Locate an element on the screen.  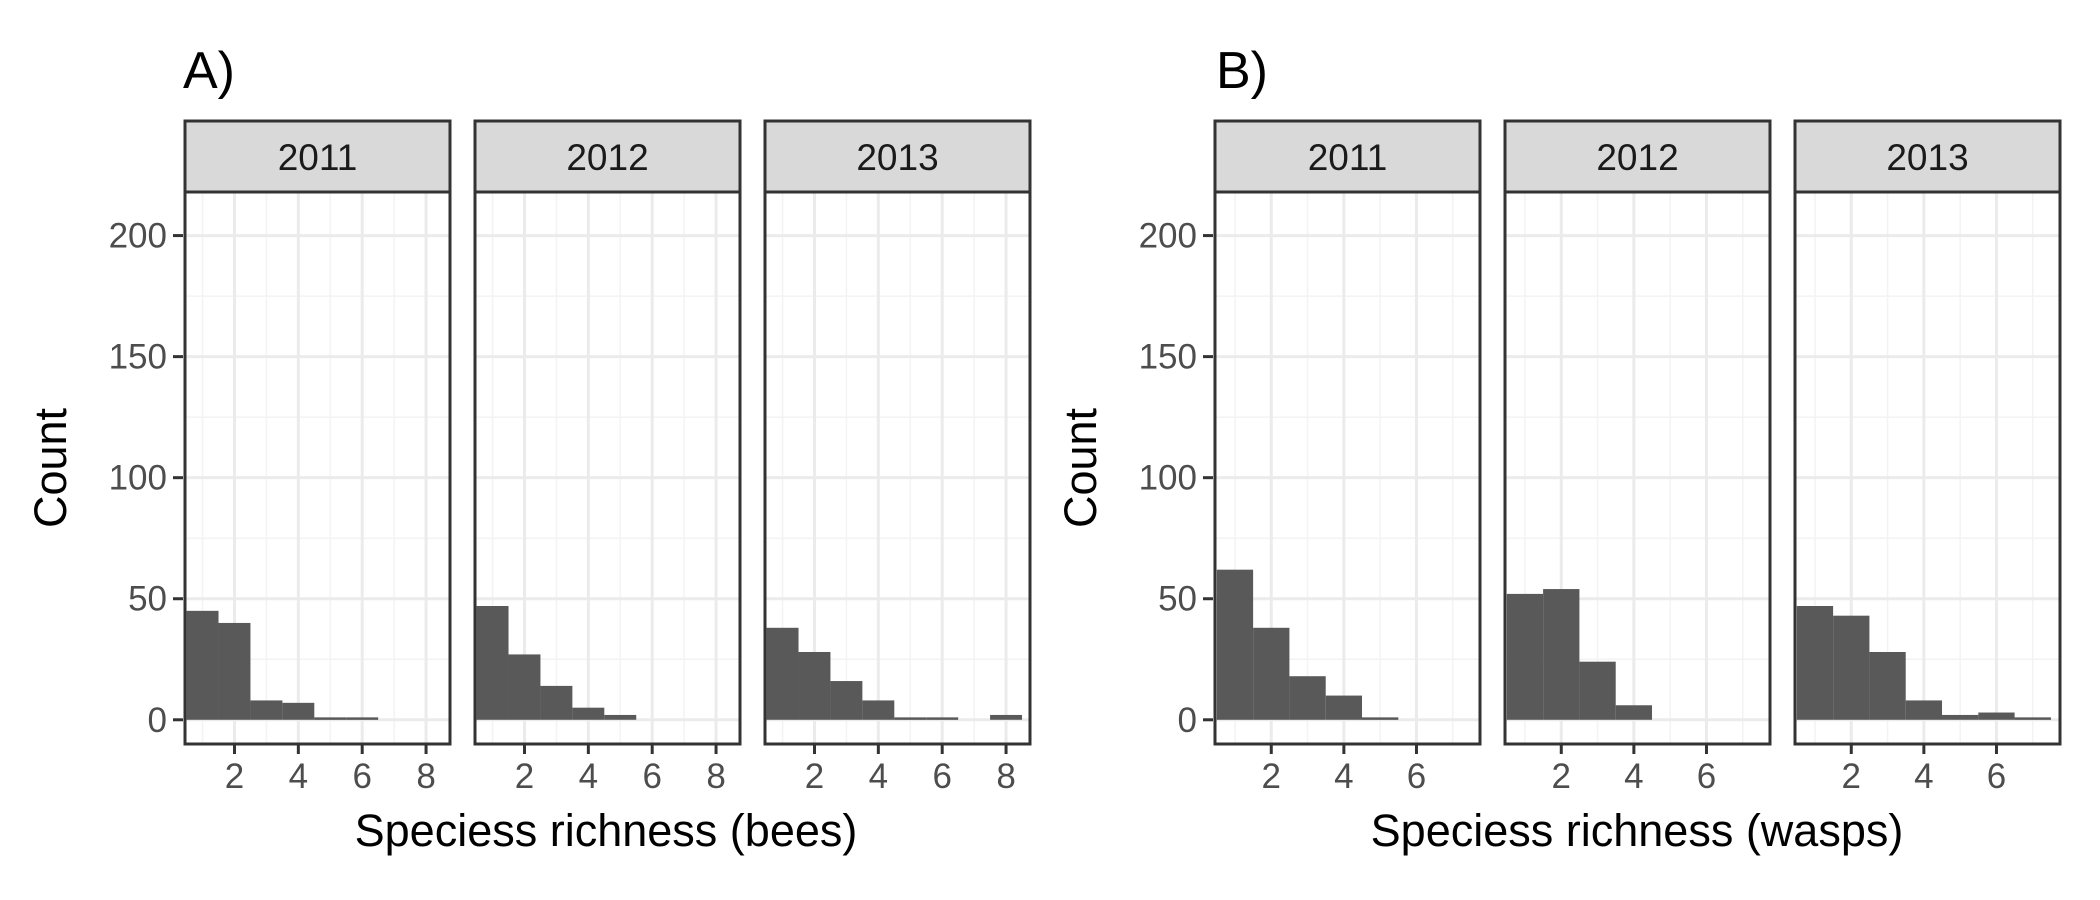
panel-label-a: A) is located at coordinates (209, 71).